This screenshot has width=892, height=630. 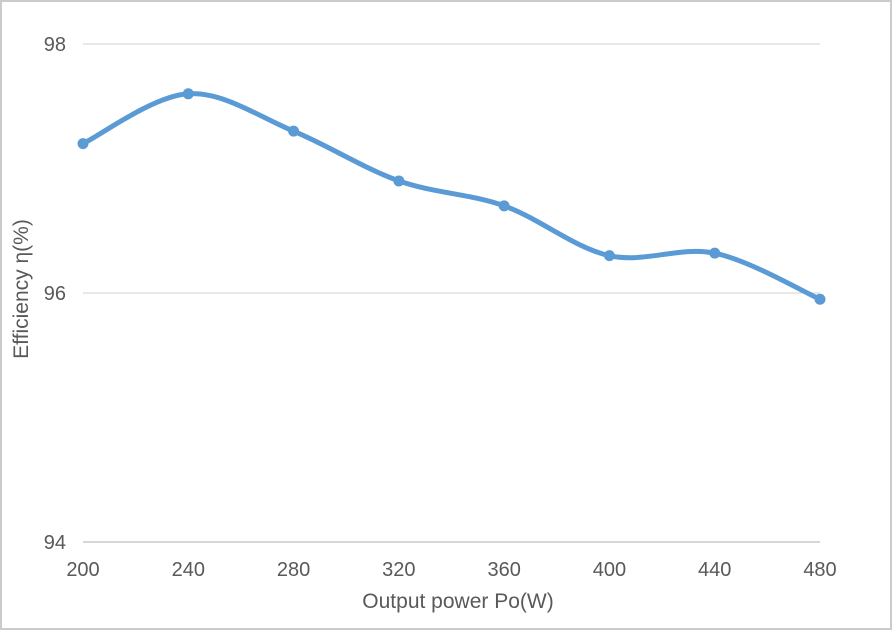 I want to click on y-tick-label: 96, so click(x=55, y=294).